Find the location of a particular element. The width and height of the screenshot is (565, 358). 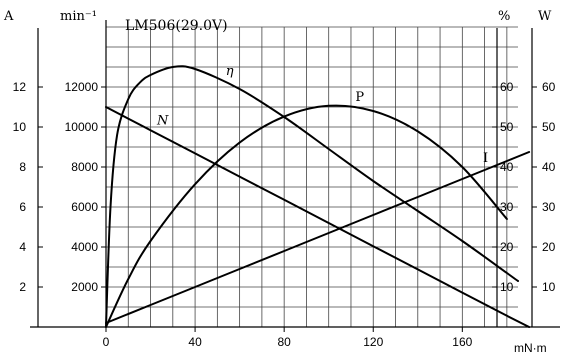

speed-tick-label: 2000 is located at coordinates (84, 287).